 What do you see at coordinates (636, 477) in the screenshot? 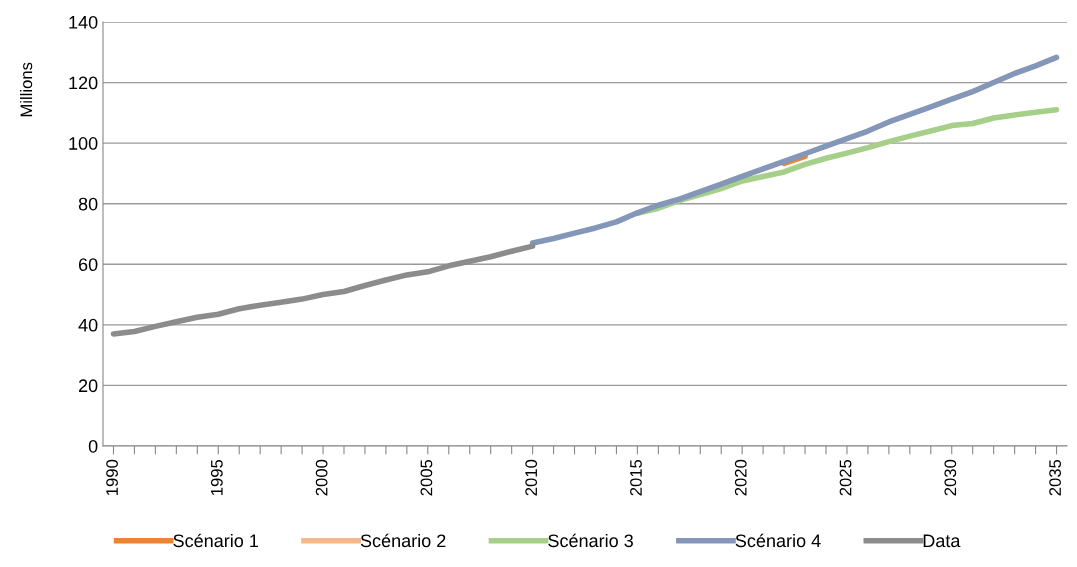
I see `x-tick-label: 2015` at bounding box center [636, 477].